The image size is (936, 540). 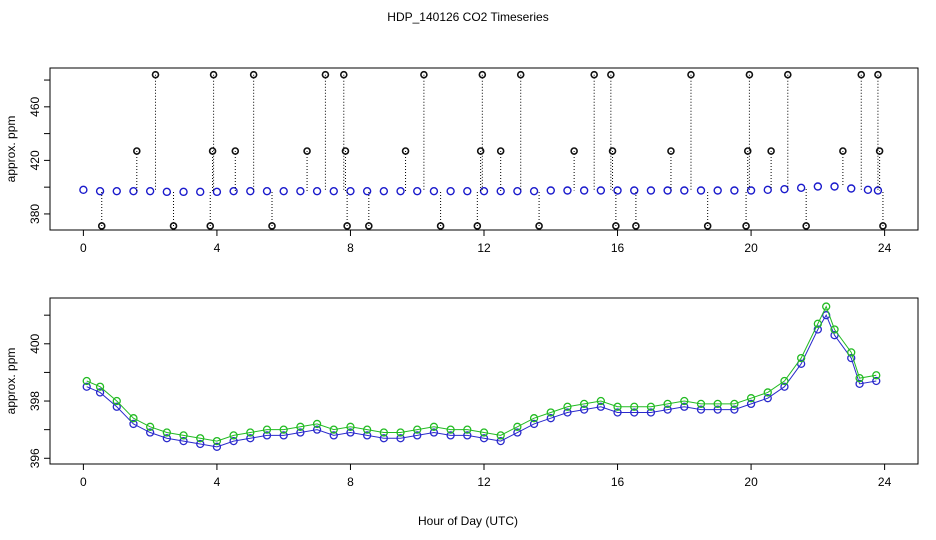 What do you see at coordinates (11, 149) in the screenshot?
I see `y-axis-label: approx. ppm` at bounding box center [11, 149].